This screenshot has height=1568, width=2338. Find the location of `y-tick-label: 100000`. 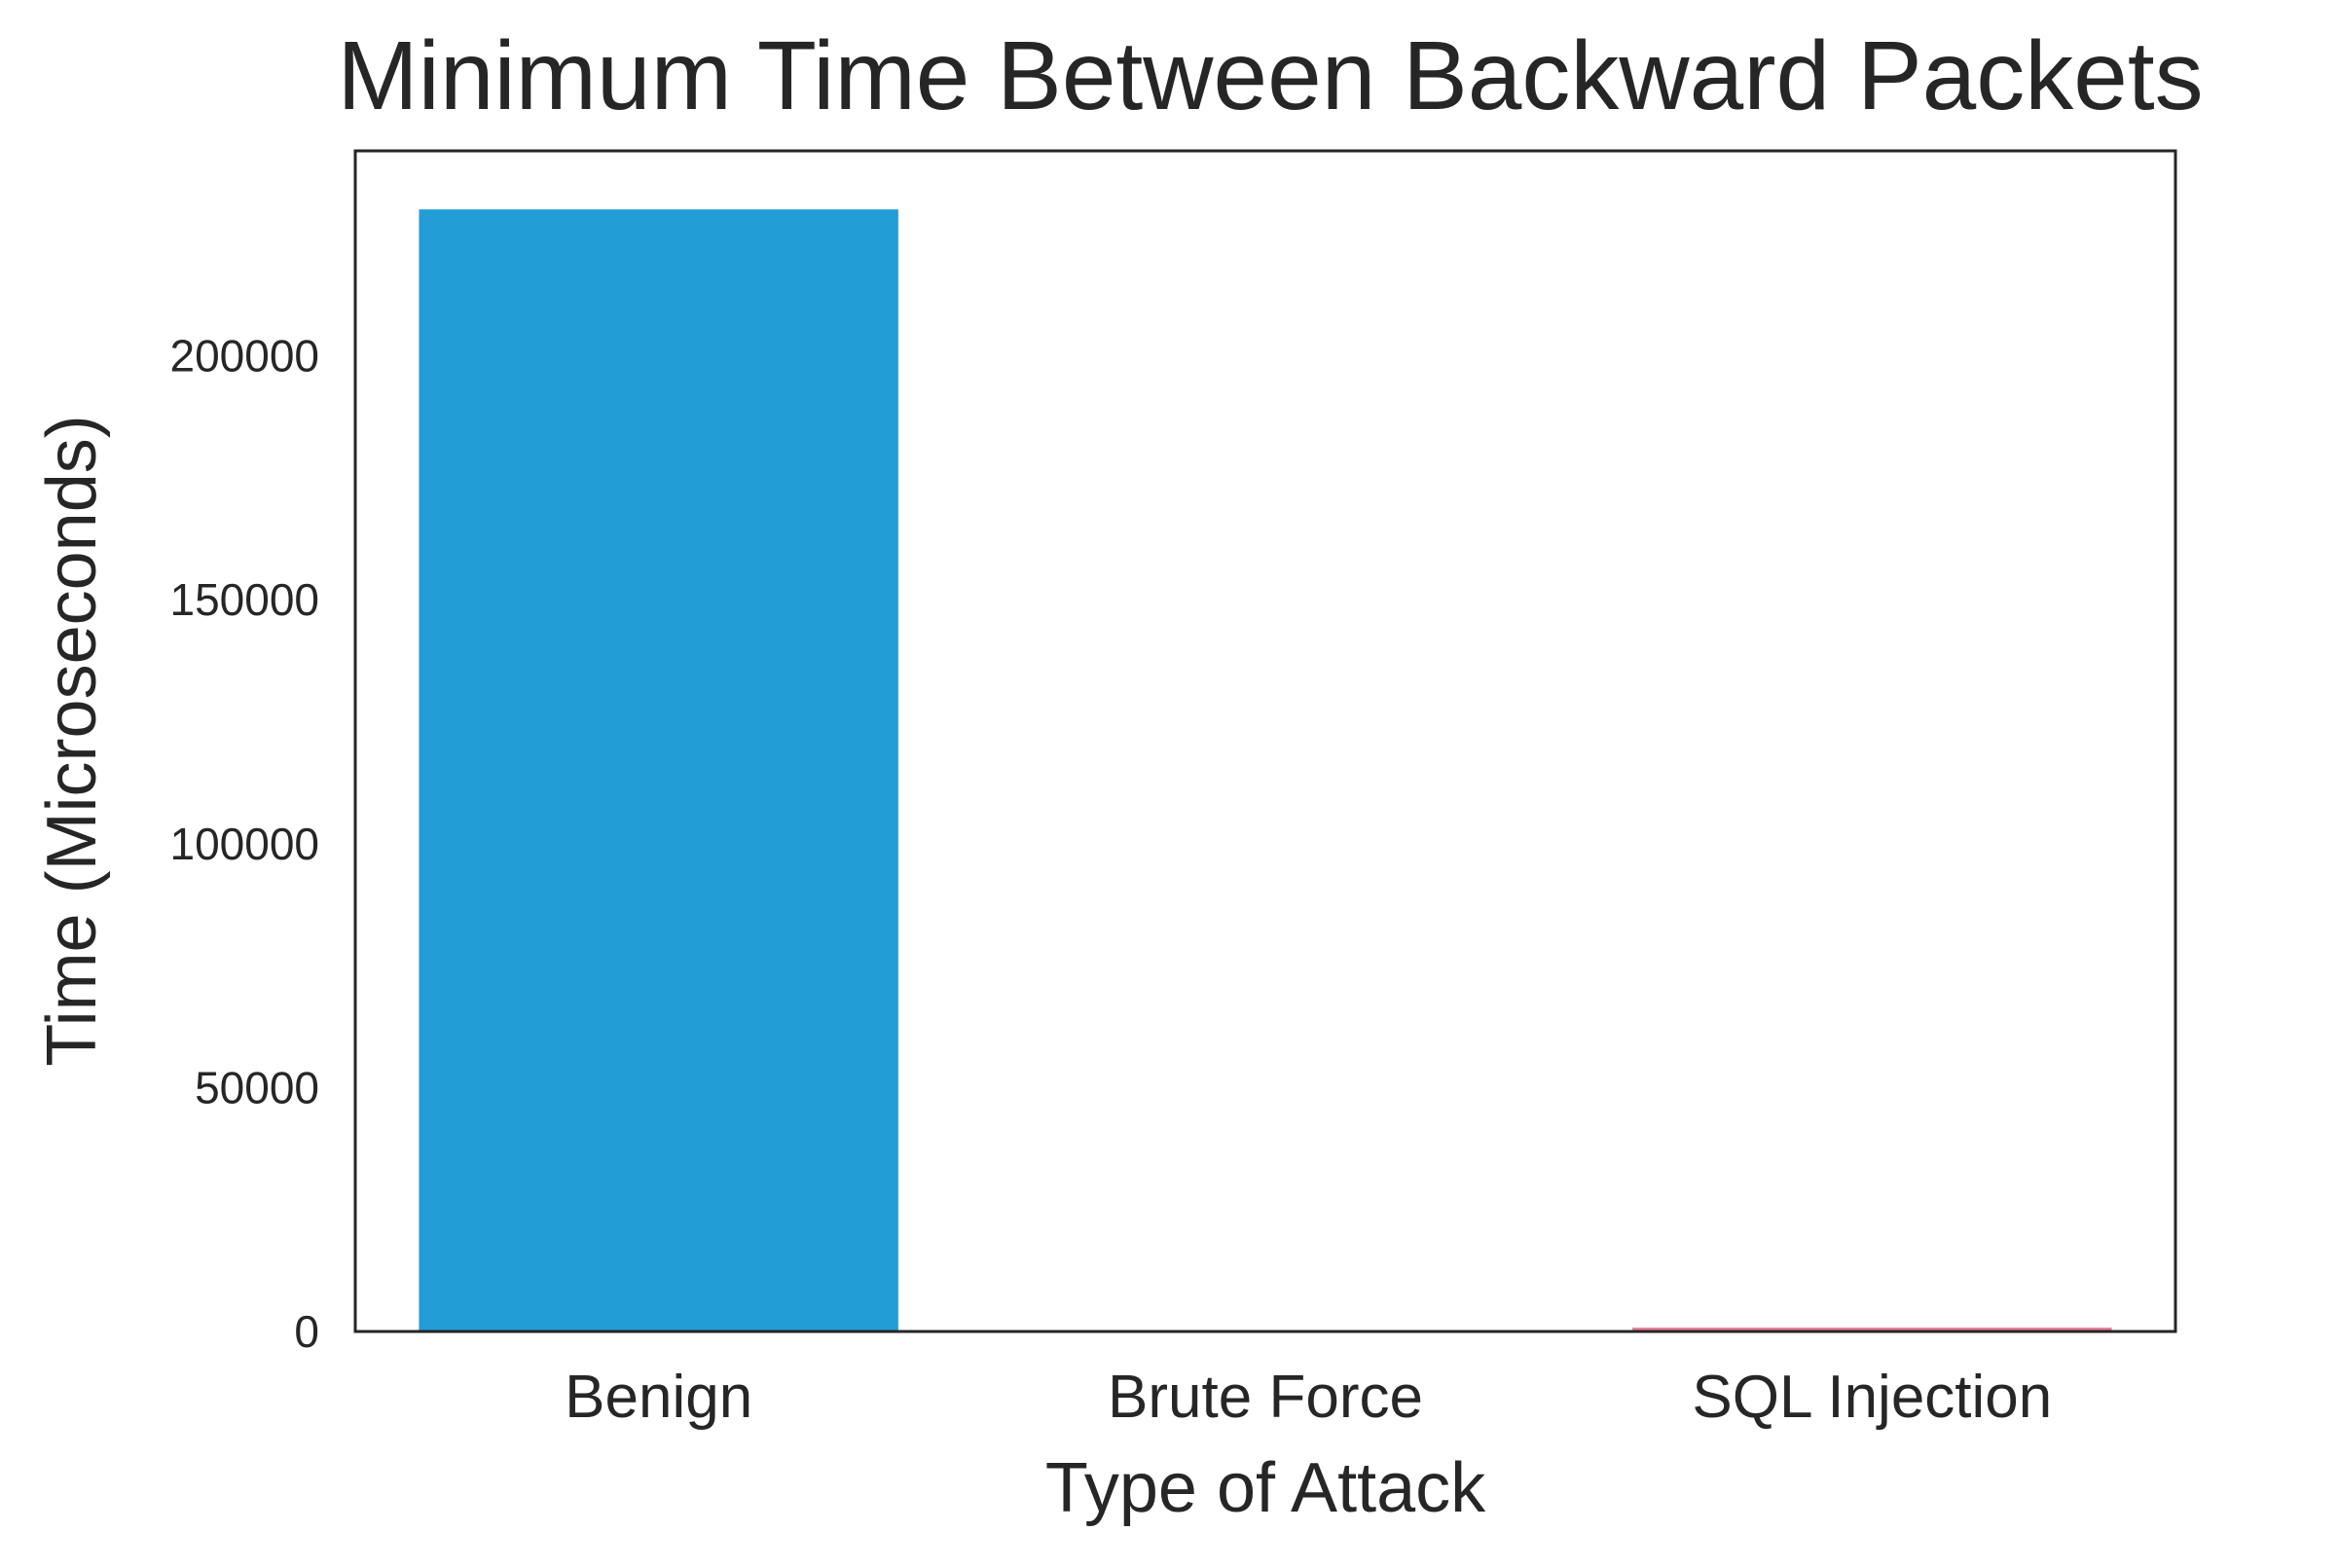

y-tick-label: 100000 is located at coordinates (245, 844).